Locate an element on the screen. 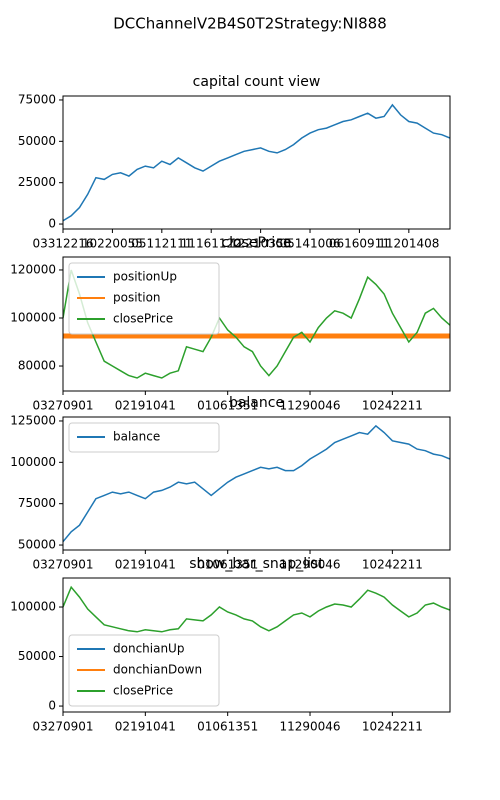  legend-label: position is located at coordinates (137, 298).